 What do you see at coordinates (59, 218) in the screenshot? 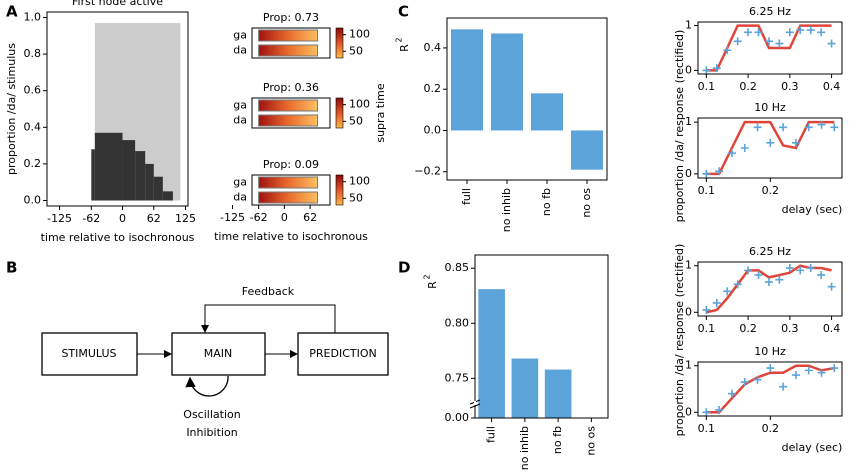
I see `x-tick-label: -125` at bounding box center [59, 218].